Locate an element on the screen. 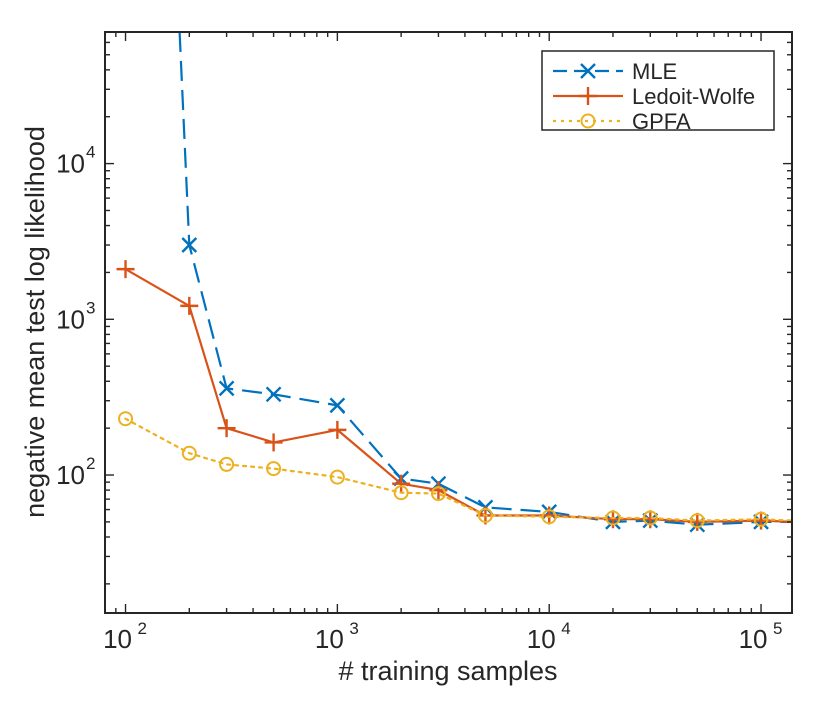 The width and height of the screenshot is (830, 711). x-tick-label-exponent: 5 is located at coordinates (777, 628).